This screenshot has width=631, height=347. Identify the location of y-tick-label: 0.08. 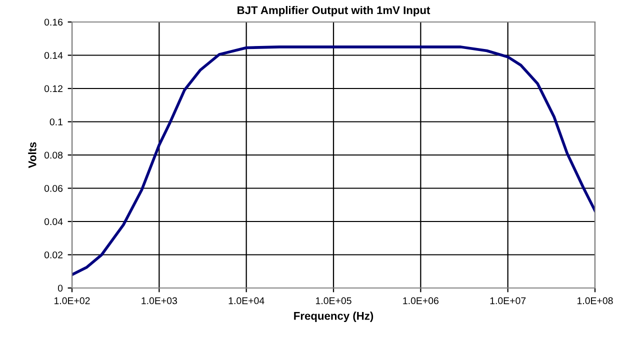
(53, 155).